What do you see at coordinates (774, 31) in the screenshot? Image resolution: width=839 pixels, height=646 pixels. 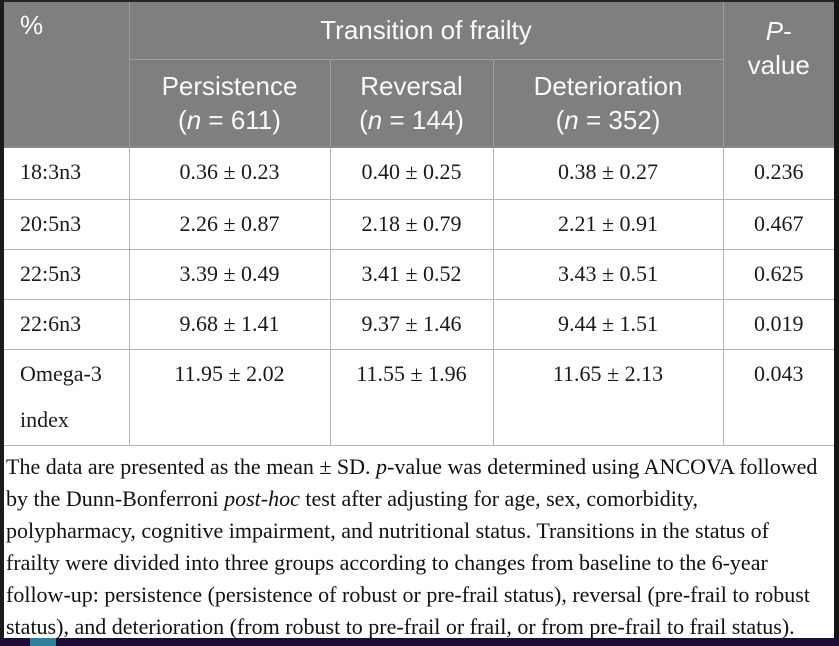 I see `p-symbol: P` at bounding box center [774, 31].